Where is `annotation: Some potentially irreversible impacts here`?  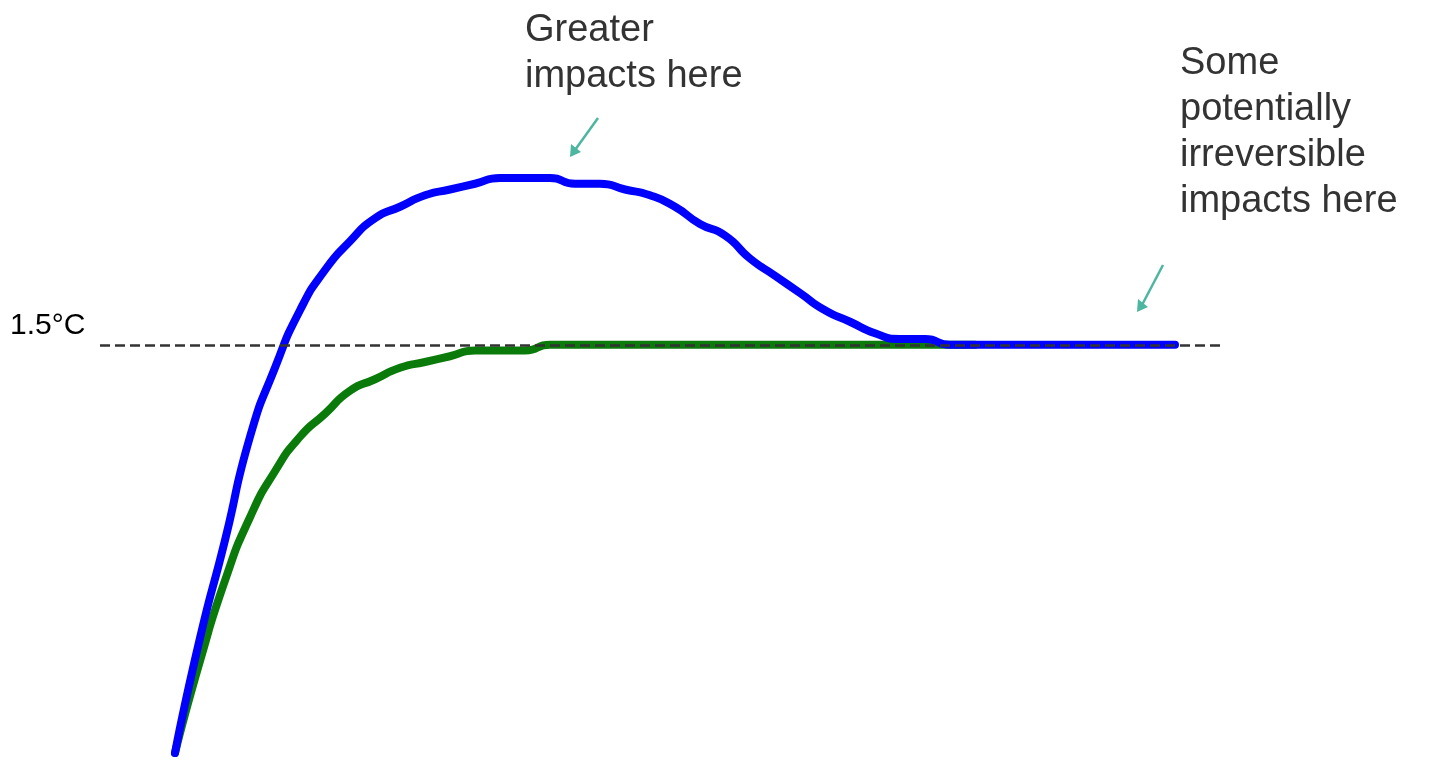
annotation: Some potentially irreversible impacts here is located at coordinates (1289, 130).